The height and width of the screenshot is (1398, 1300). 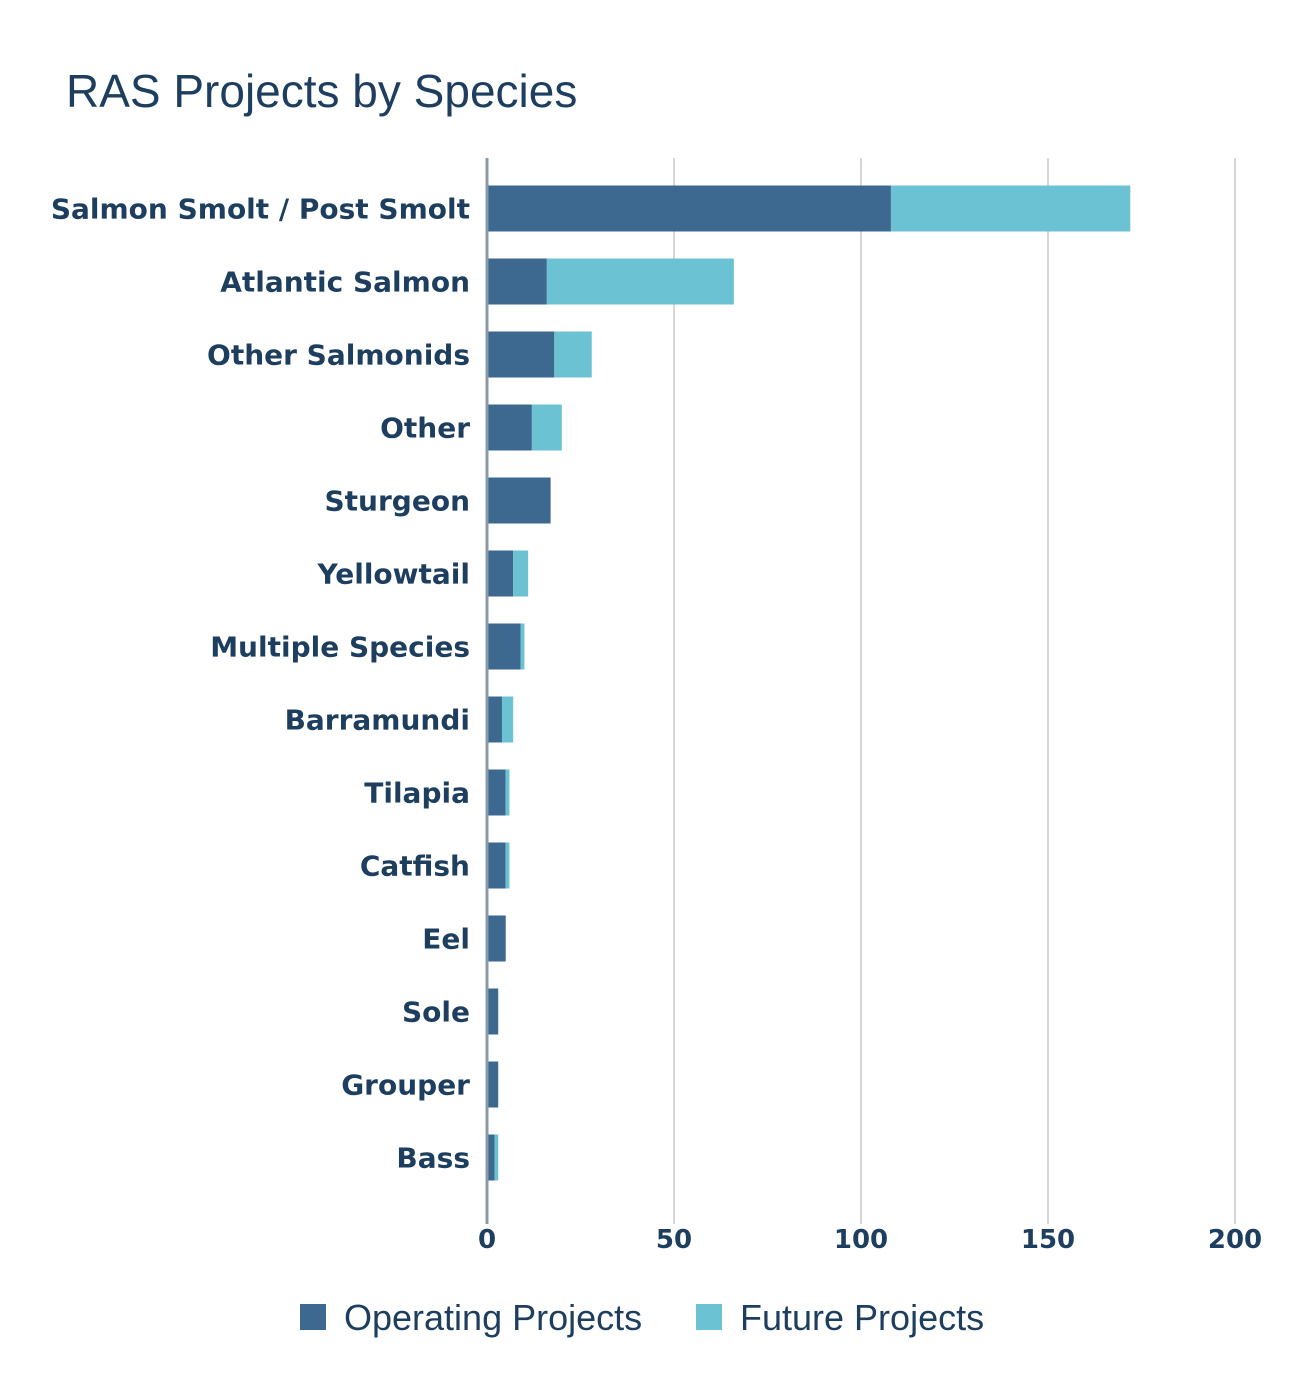 I want to click on category-label: Tilapia, so click(x=417, y=793).